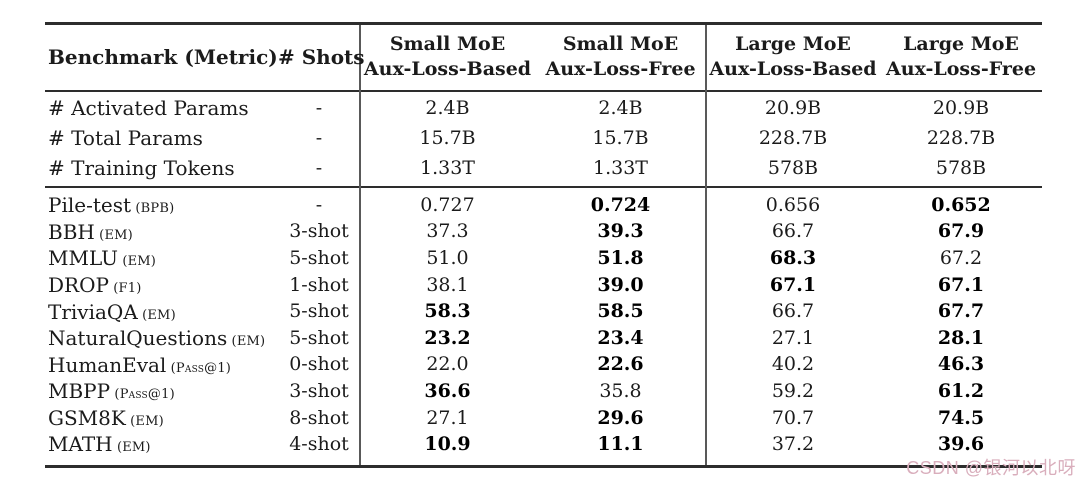 Image resolution: width=1080 pixels, height=486 pixels. I want to click on value-cell: 2.4B, so click(620, 107).